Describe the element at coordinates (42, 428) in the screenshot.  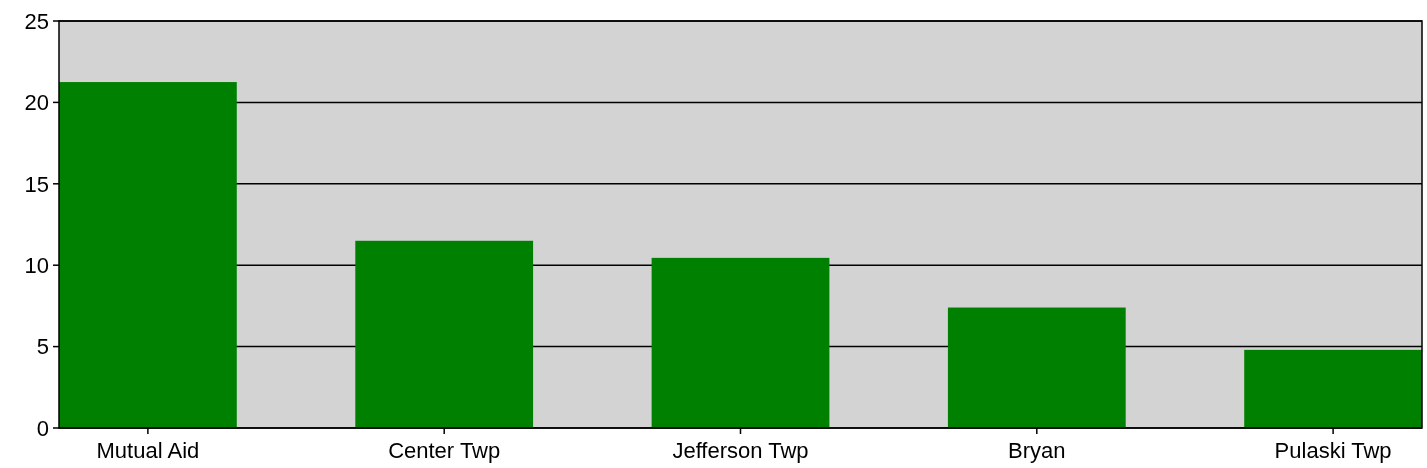
I see `y-tick-label: 0` at that location.